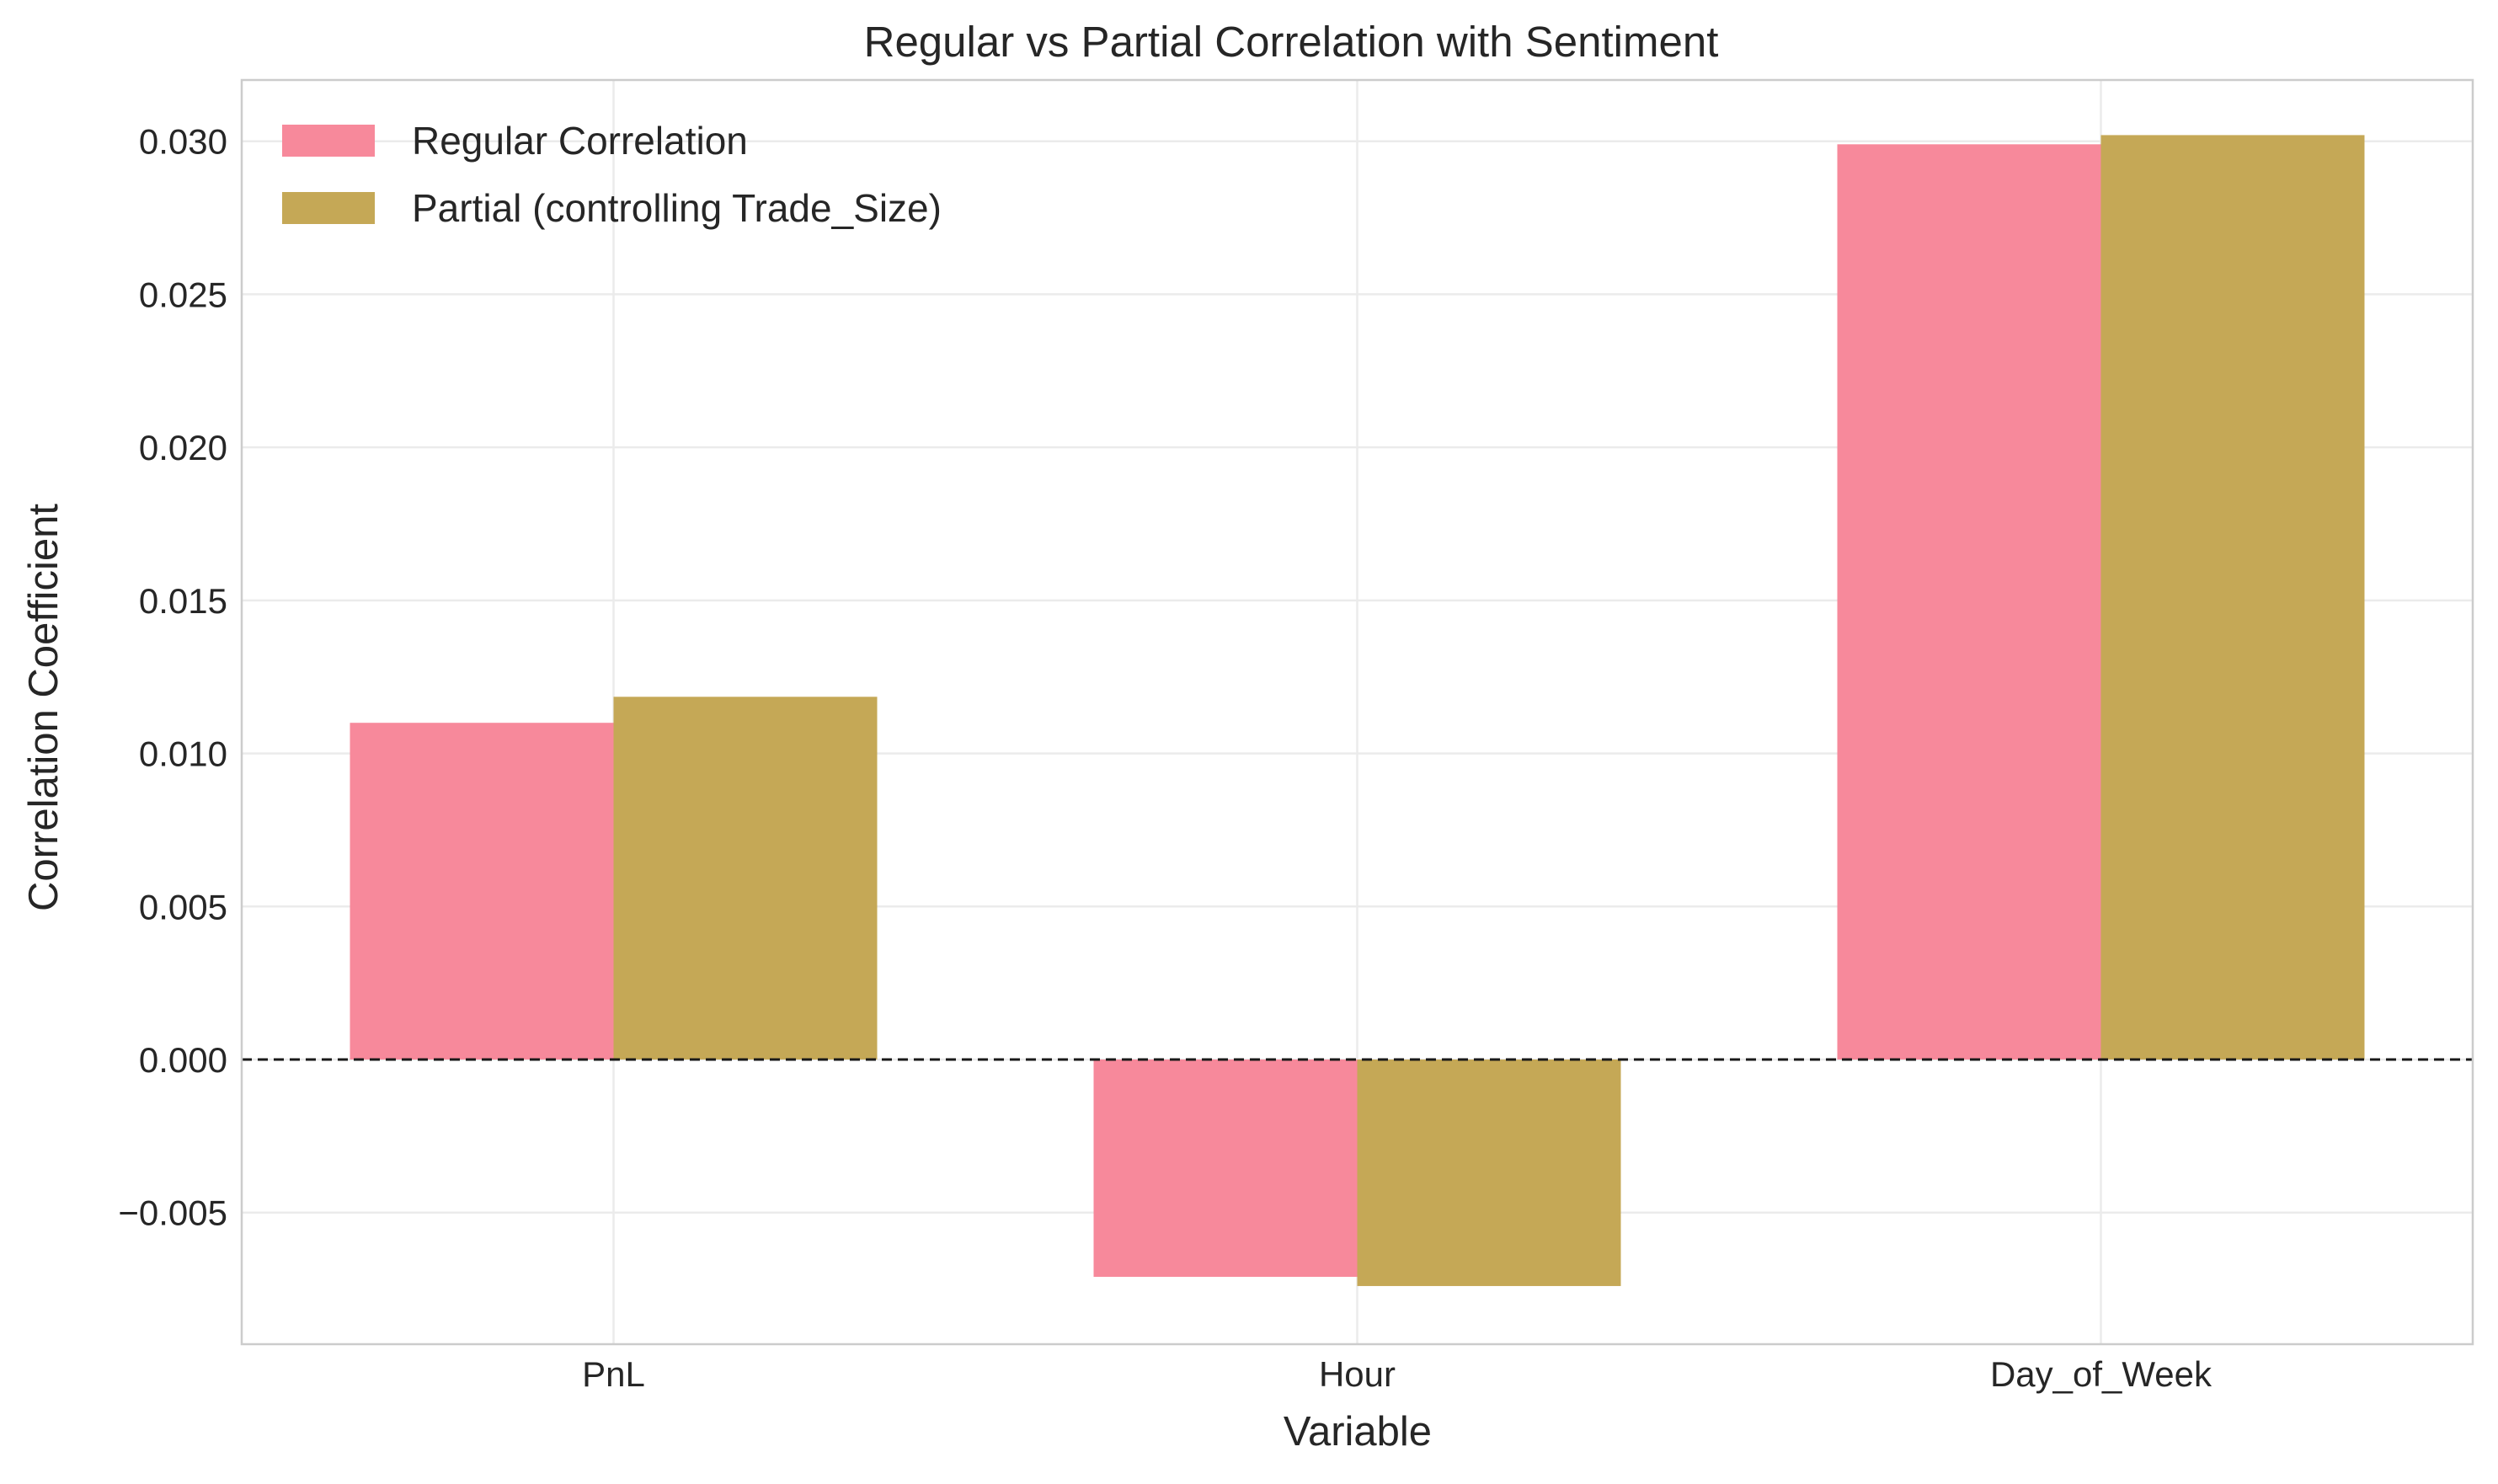  Describe the element at coordinates (745, 878) in the screenshot. I see `bar-partial-pnl` at that location.